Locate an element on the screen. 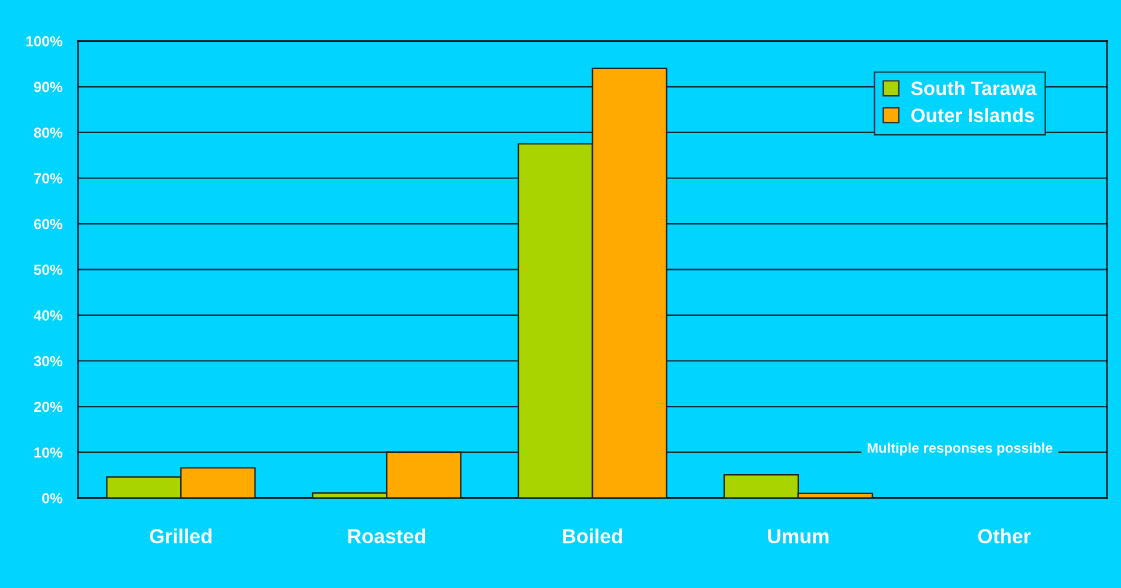 The height and width of the screenshot is (588, 1121). x-tick-label: Roasted is located at coordinates (387, 536).